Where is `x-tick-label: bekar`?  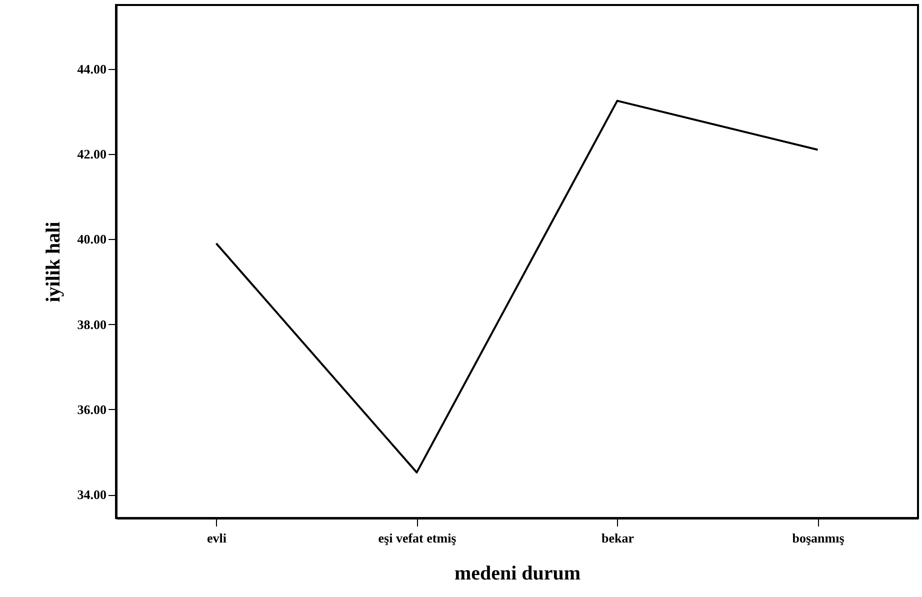
x-tick-label: bekar is located at coordinates (618, 538).